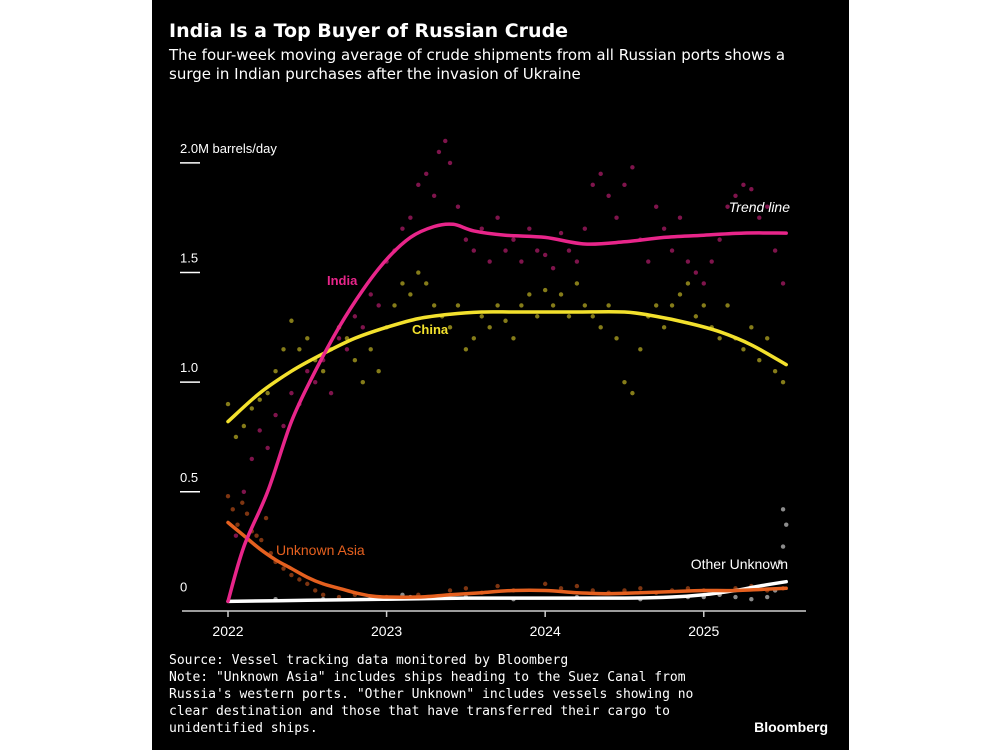 The height and width of the screenshot is (750, 1000). I want to click on series-label-other-unknown: Other Unknown, so click(739, 564).